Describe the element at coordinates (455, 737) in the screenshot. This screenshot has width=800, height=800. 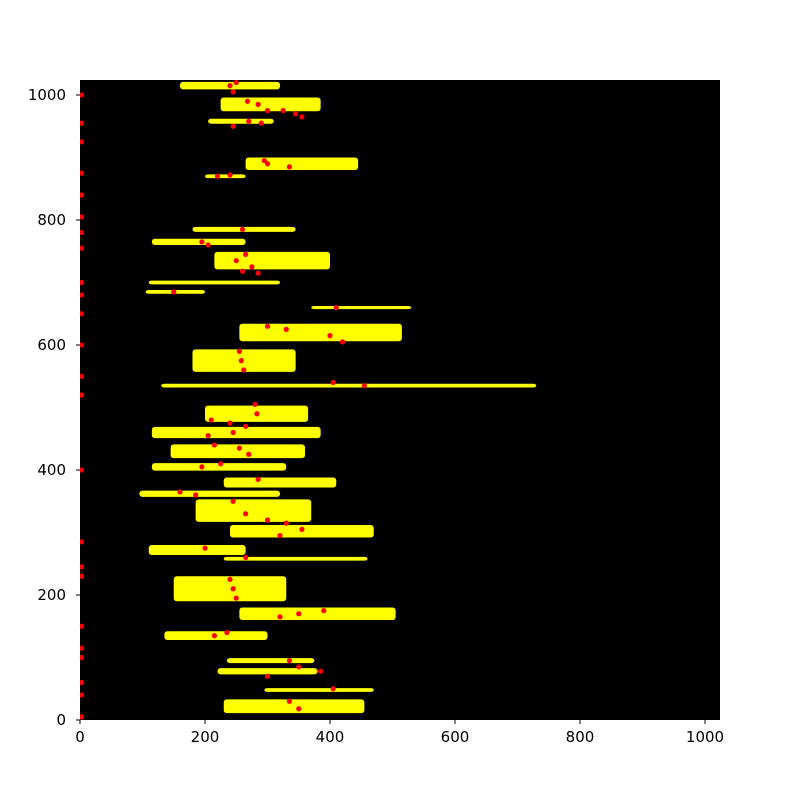
I see `x-tick-label: 600` at that location.